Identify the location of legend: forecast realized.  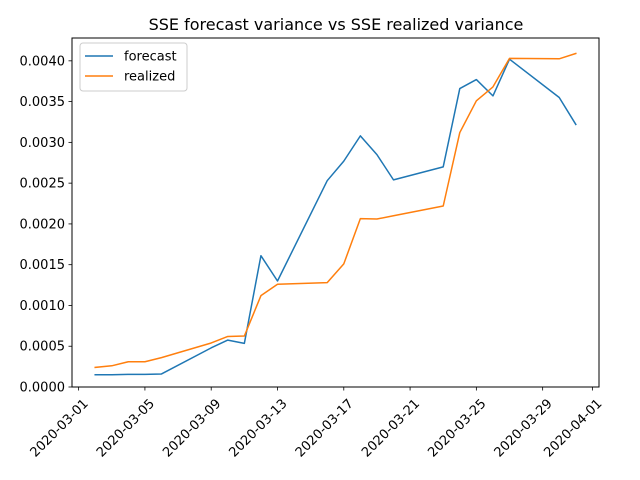
(133, 67).